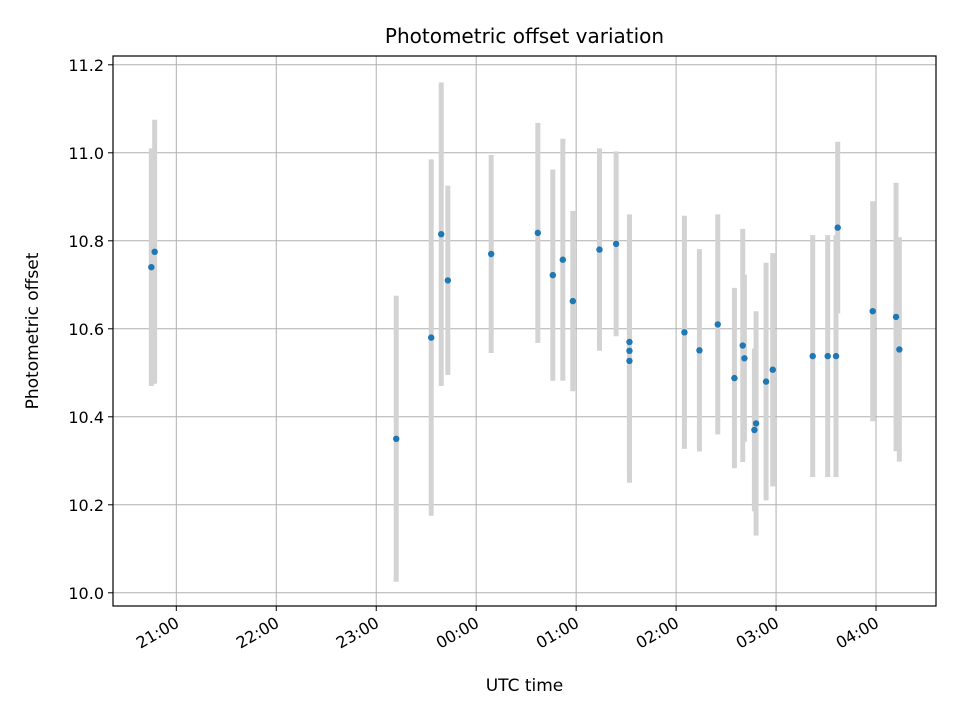 The height and width of the screenshot is (720, 960). What do you see at coordinates (86, 329) in the screenshot?
I see `y-tick-label: 10.6` at bounding box center [86, 329].